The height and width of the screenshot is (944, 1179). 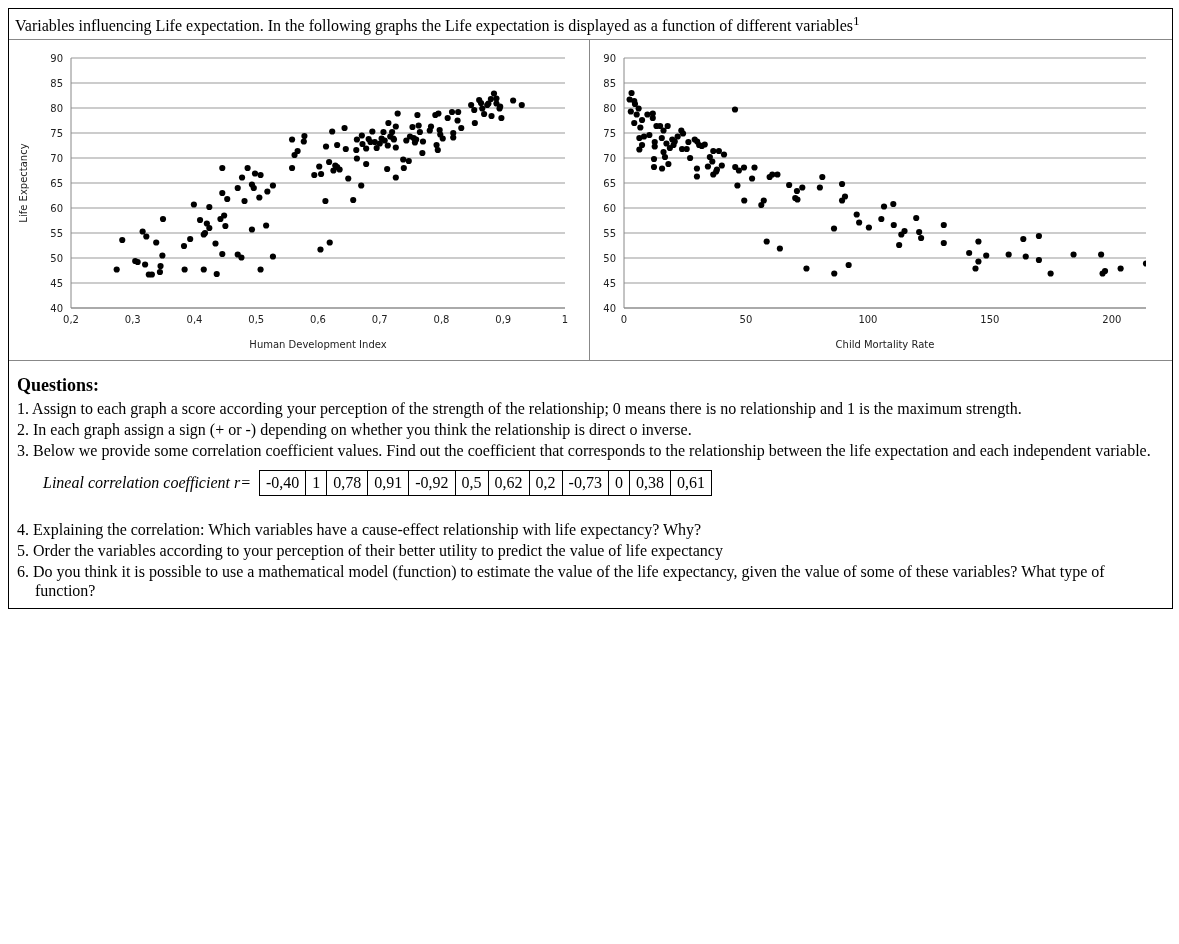 I want to click on text: 1. Assign to each graph a score according your perception of the strength of the relationship; 0 means there is no relationship and 1 is the maximum strength., so click(x=520, y=408).